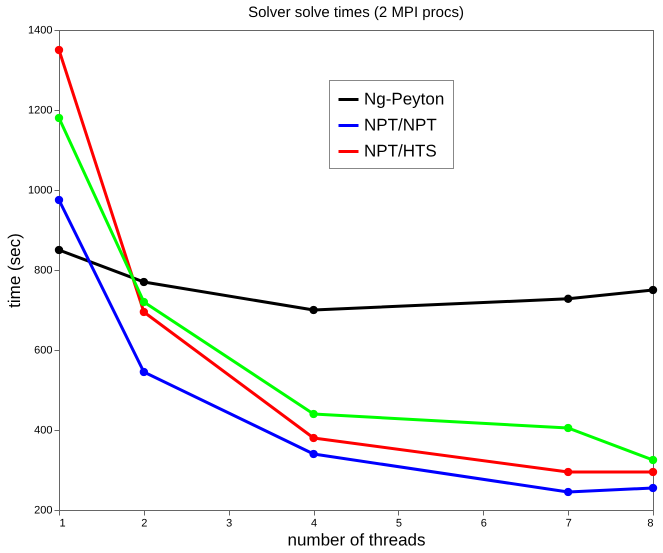 Image resolution: width=663 pixels, height=553 pixels. I want to click on y-tick-label: 1400, so click(40, 30).